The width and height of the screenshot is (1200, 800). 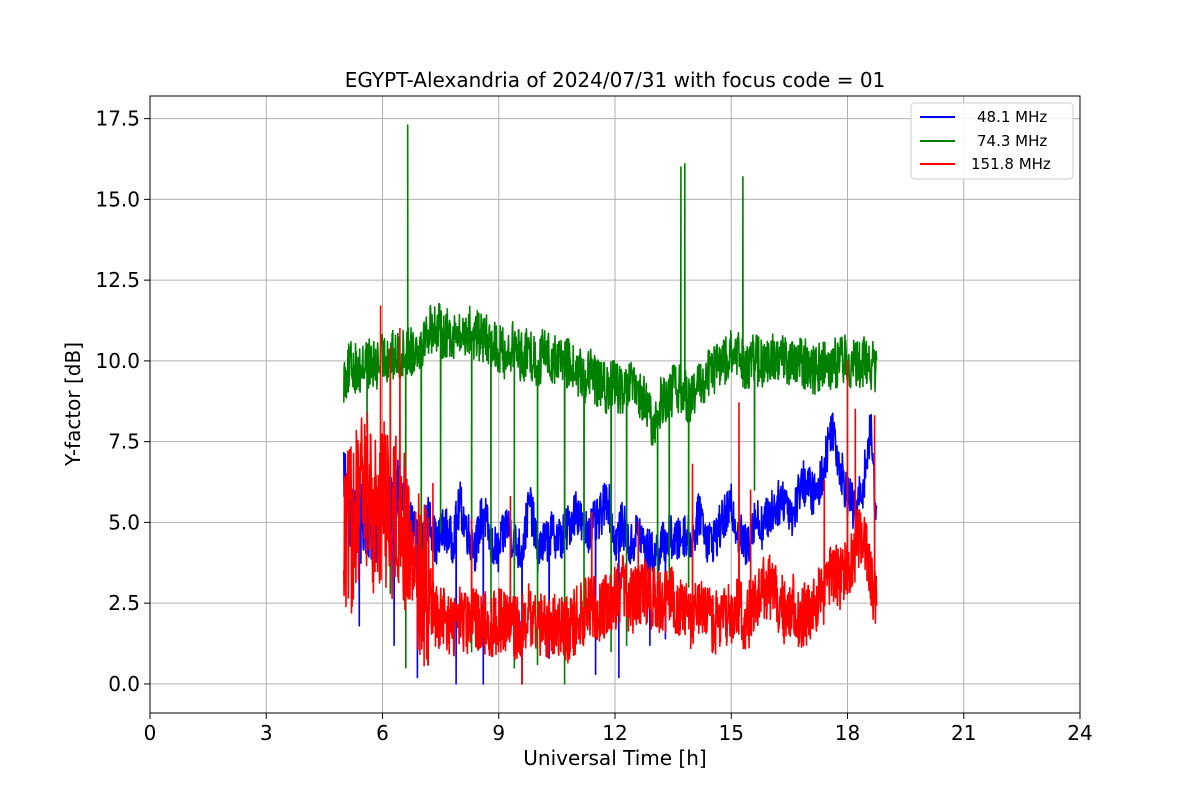 I want to click on y-tick-label: 17.5, so click(x=117, y=119).